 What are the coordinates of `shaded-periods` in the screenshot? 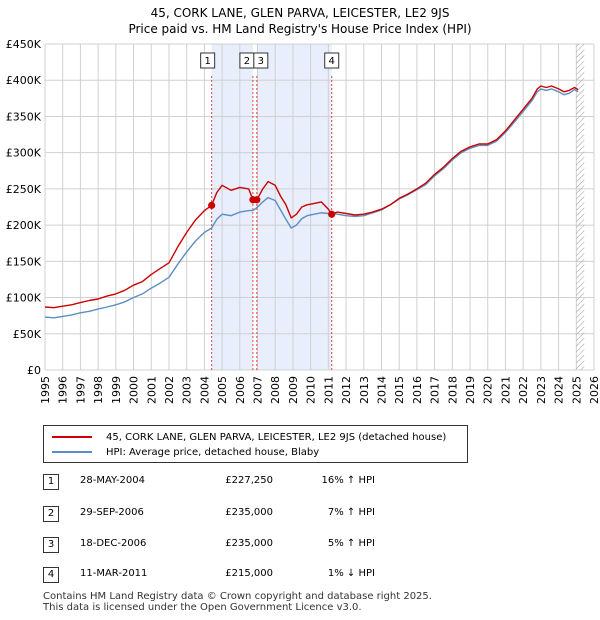 It's located at (271, 207).